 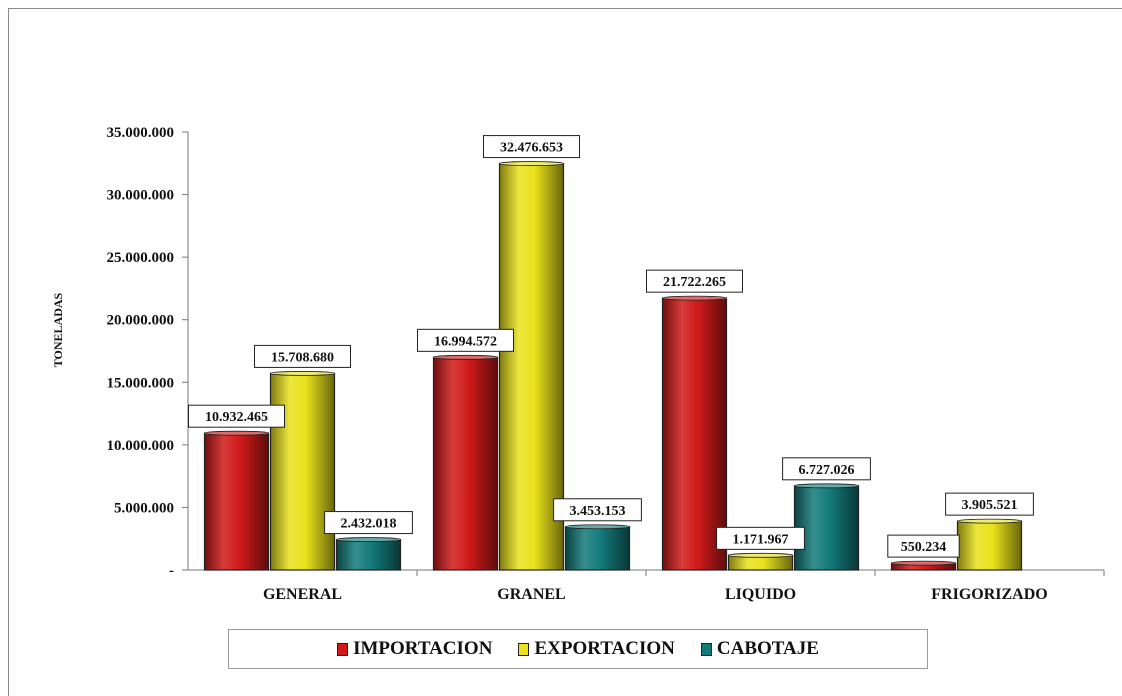 What do you see at coordinates (760, 594) in the screenshot?
I see `x-tick-label: LIQUIDO` at bounding box center [760, 594].